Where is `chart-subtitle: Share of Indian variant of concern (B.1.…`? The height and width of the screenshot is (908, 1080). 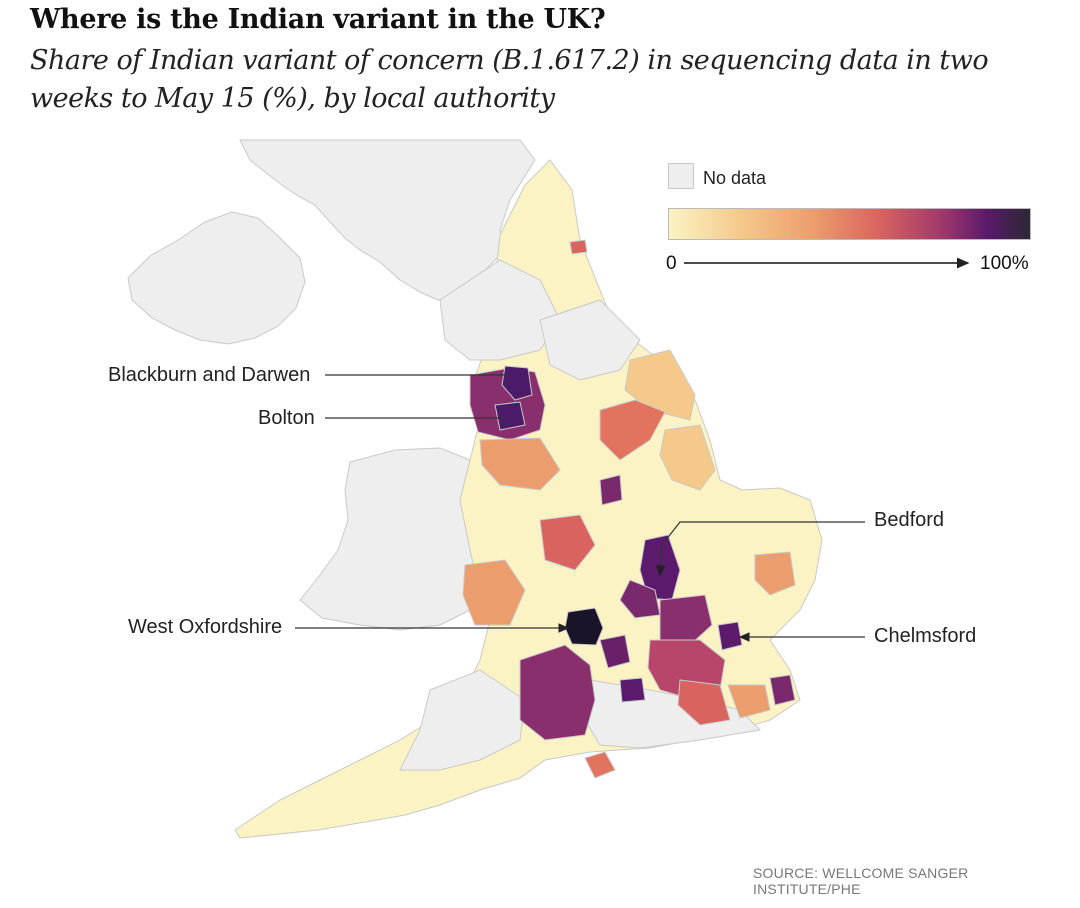 chart-subtitle: Share of Indian variant of concern (B.1.… is located at coordinates (509, 79).